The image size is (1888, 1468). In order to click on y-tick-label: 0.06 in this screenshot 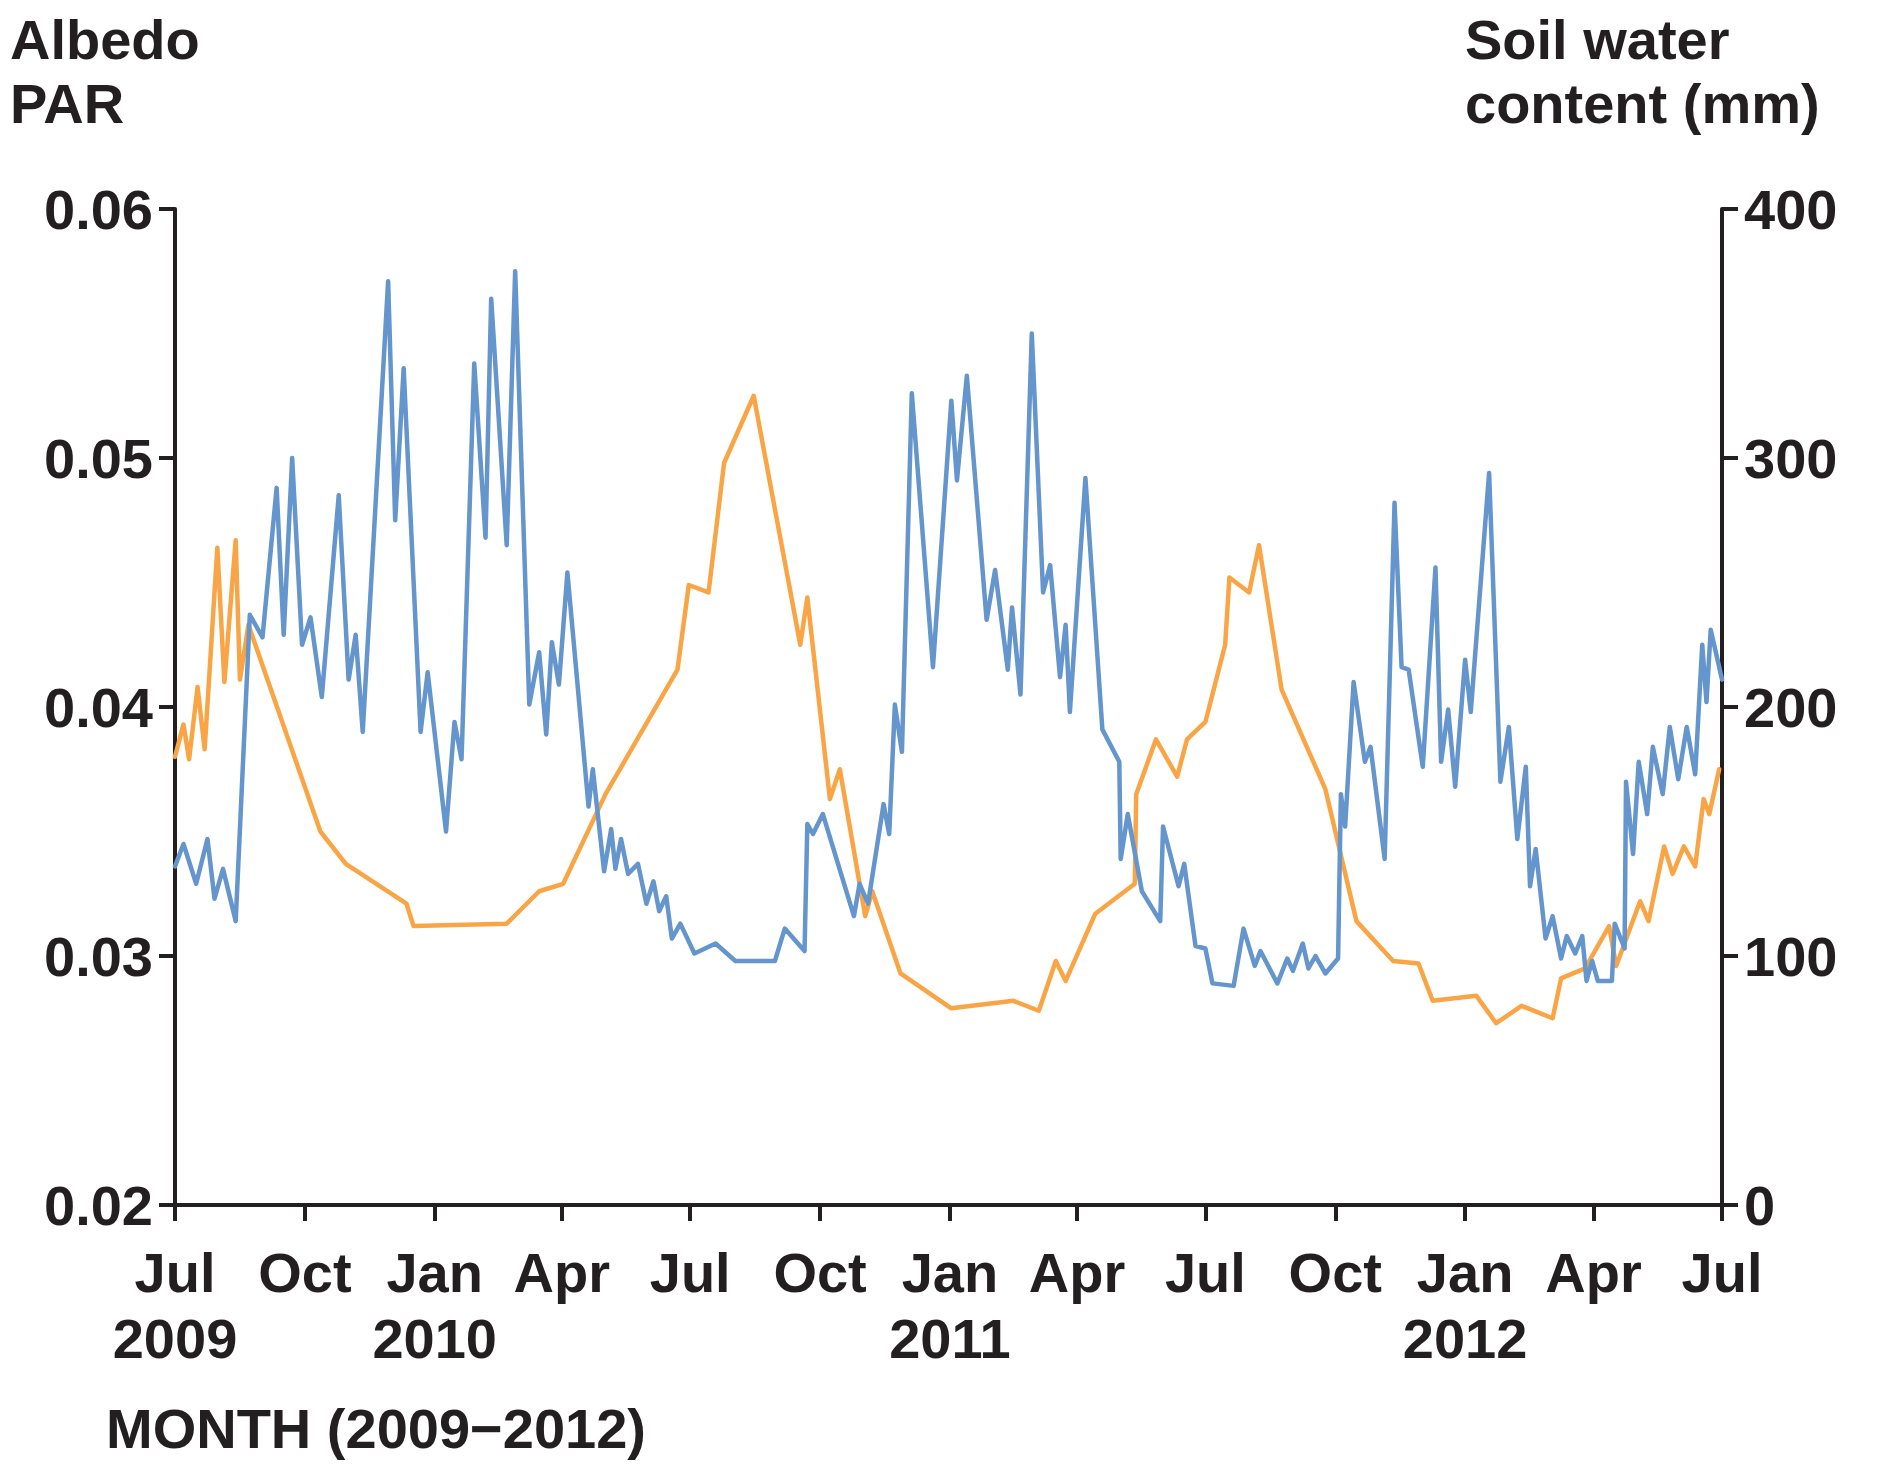, I will do `click(98, 209)`.